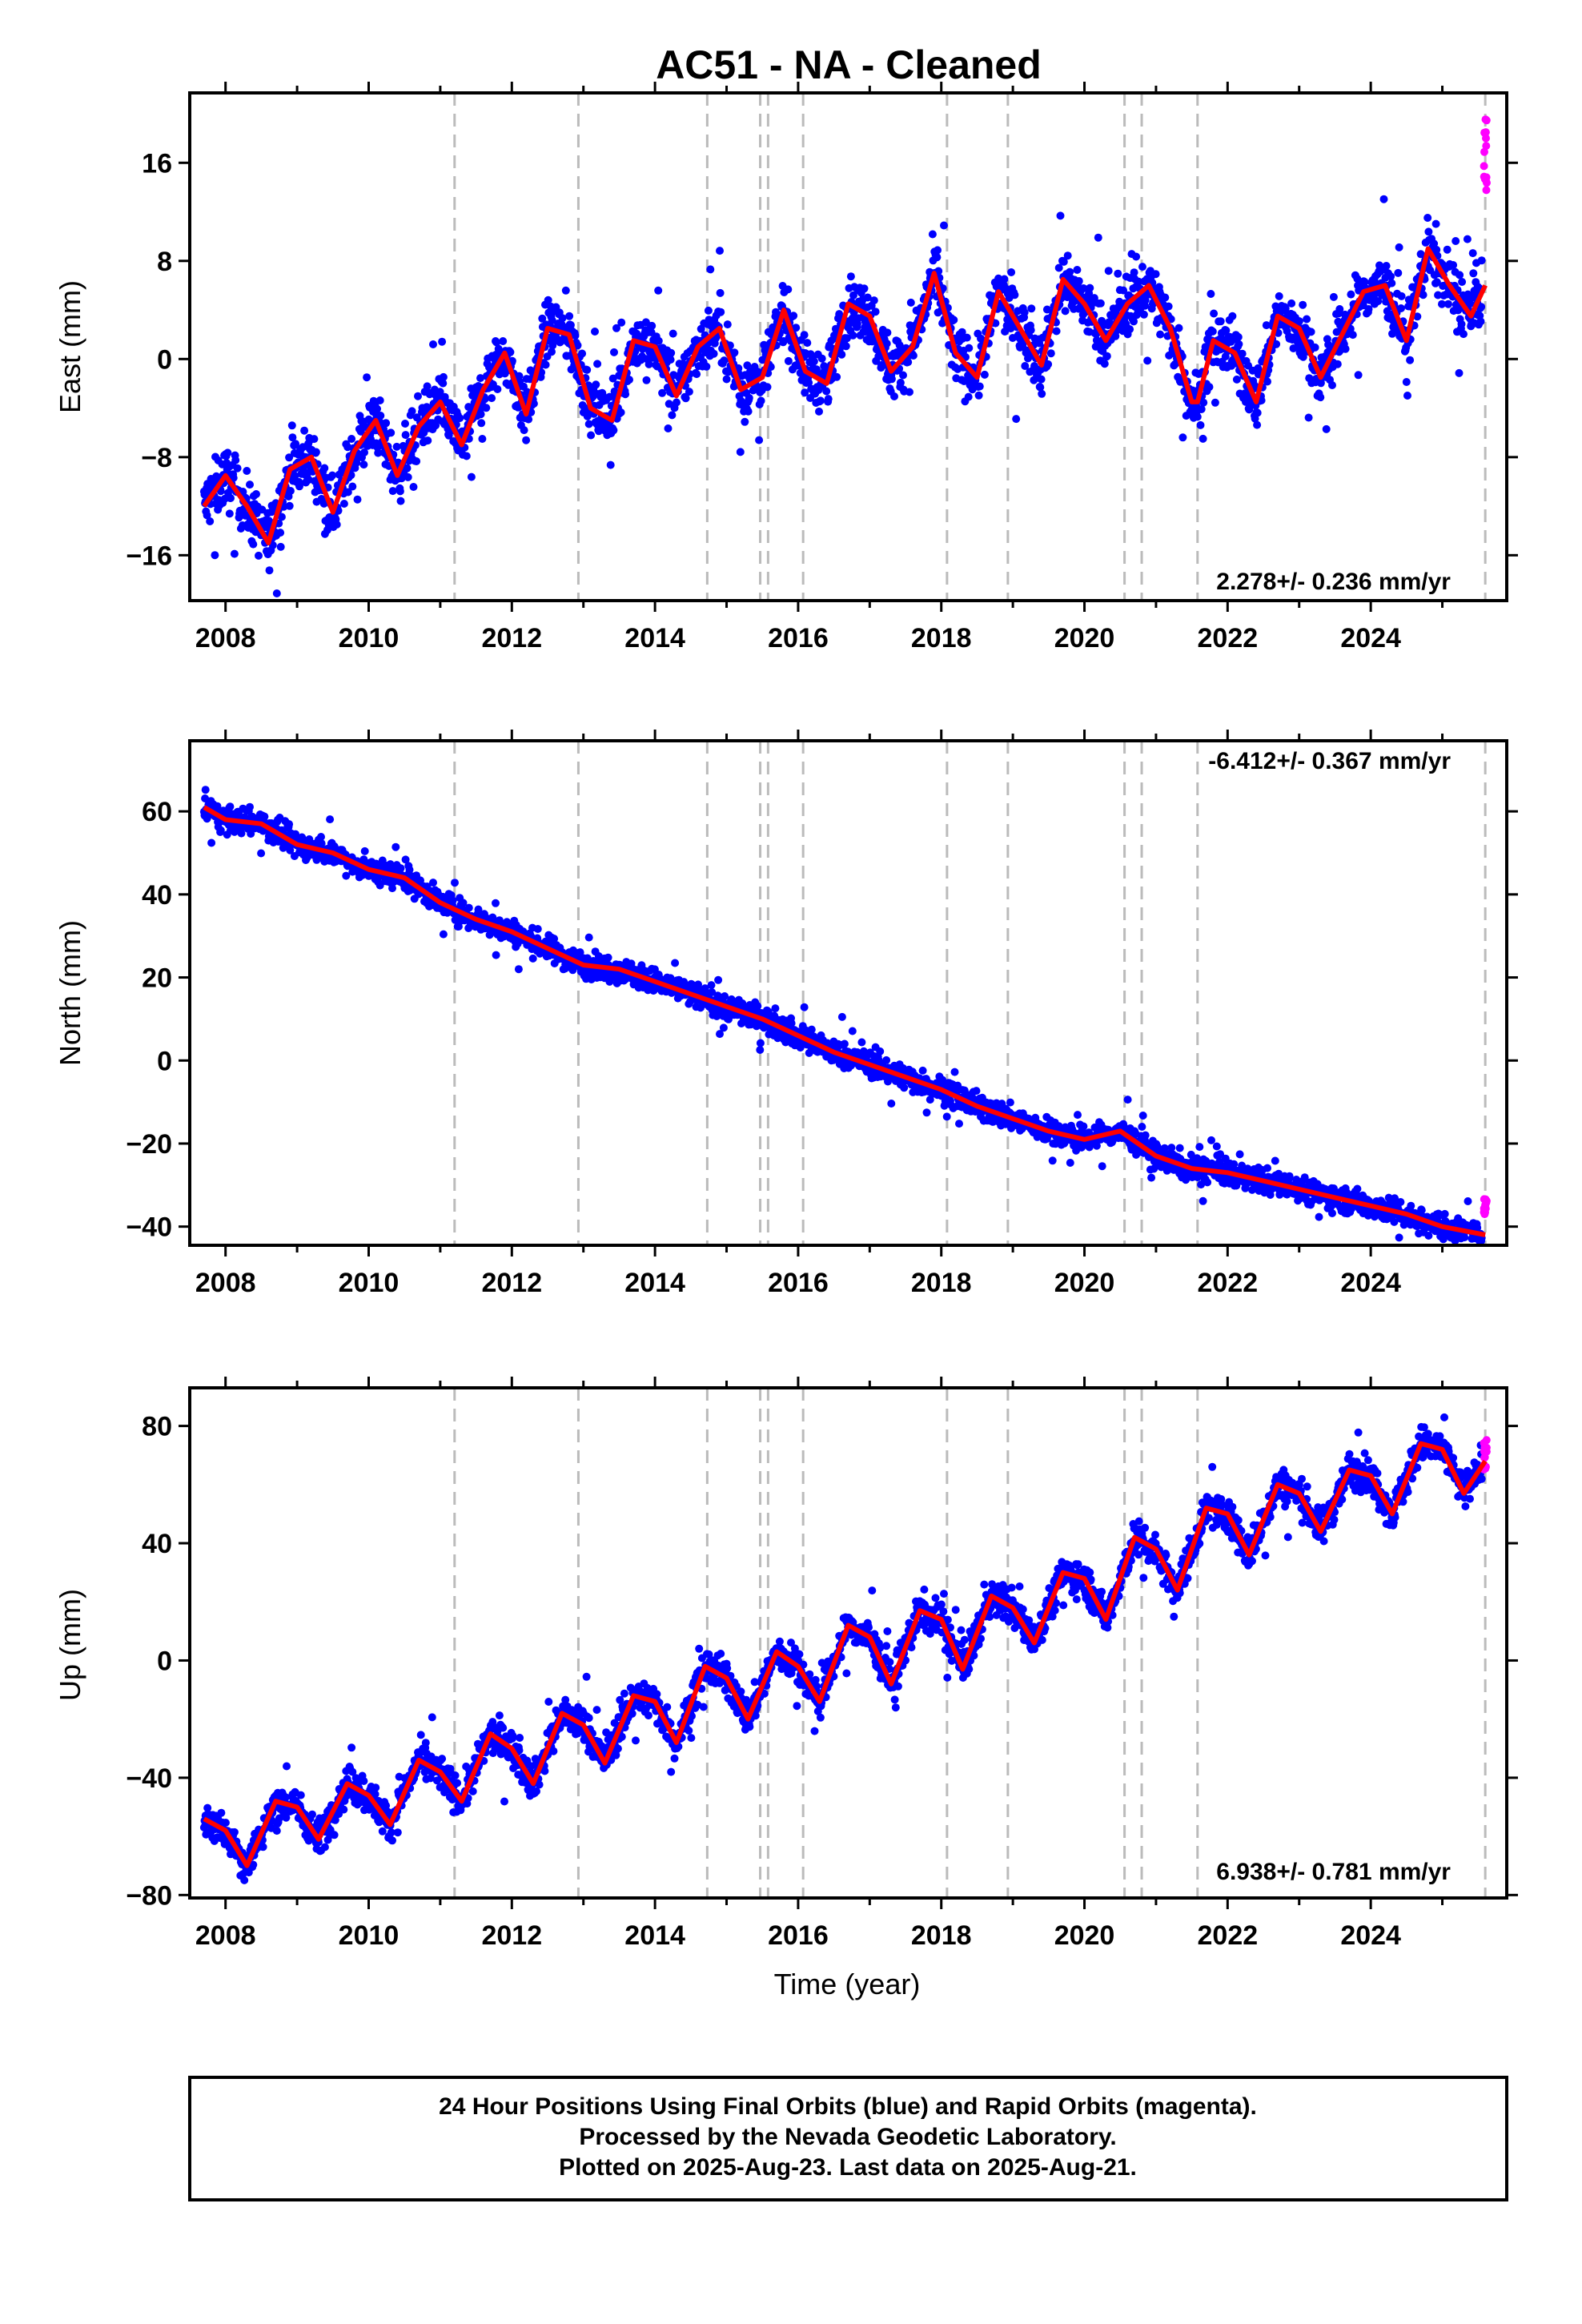  I want to click on y-tick-label: −8, so click(156, 458).